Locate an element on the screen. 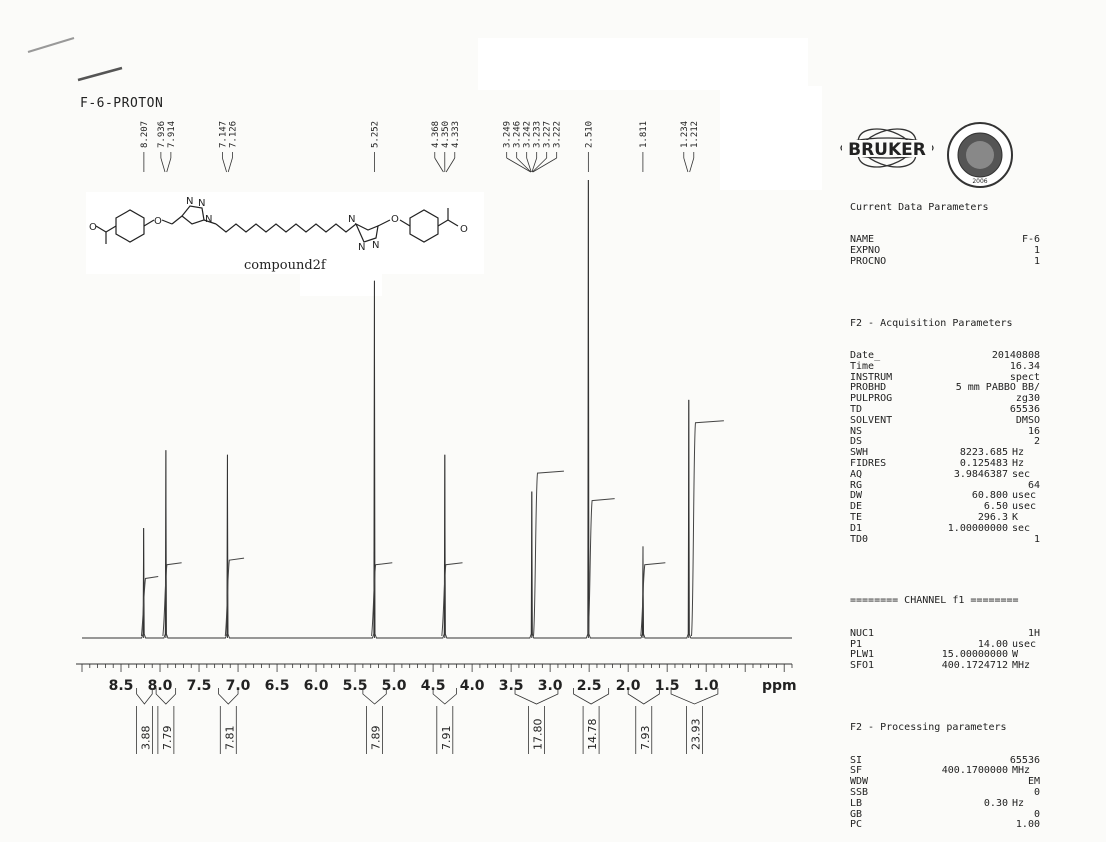  param-key: Time is located at coordinates (862, 367).